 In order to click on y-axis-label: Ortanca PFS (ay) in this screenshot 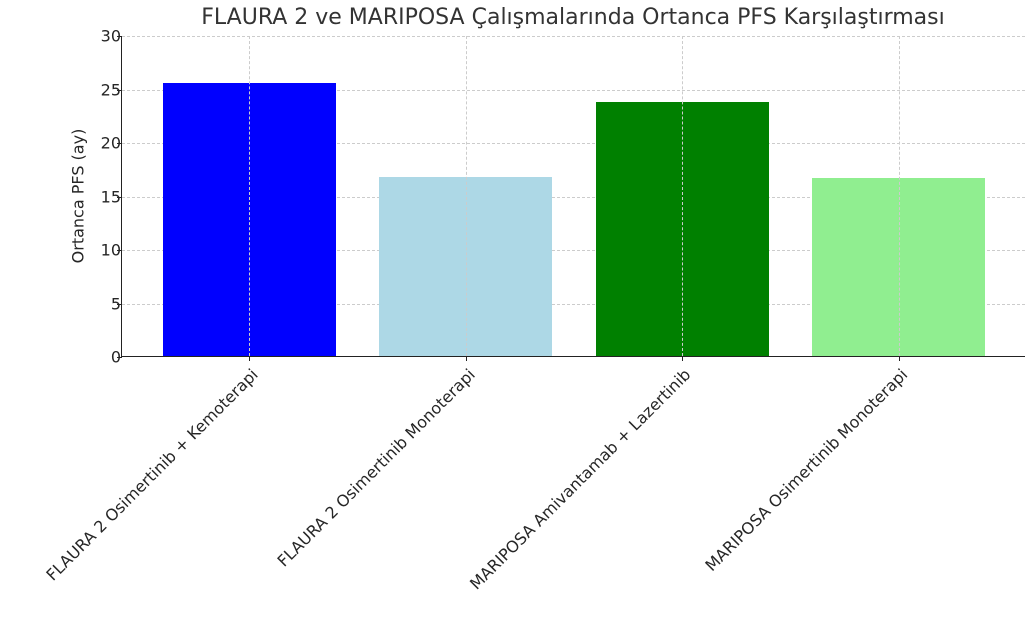, I will do `click(78, 196)`.